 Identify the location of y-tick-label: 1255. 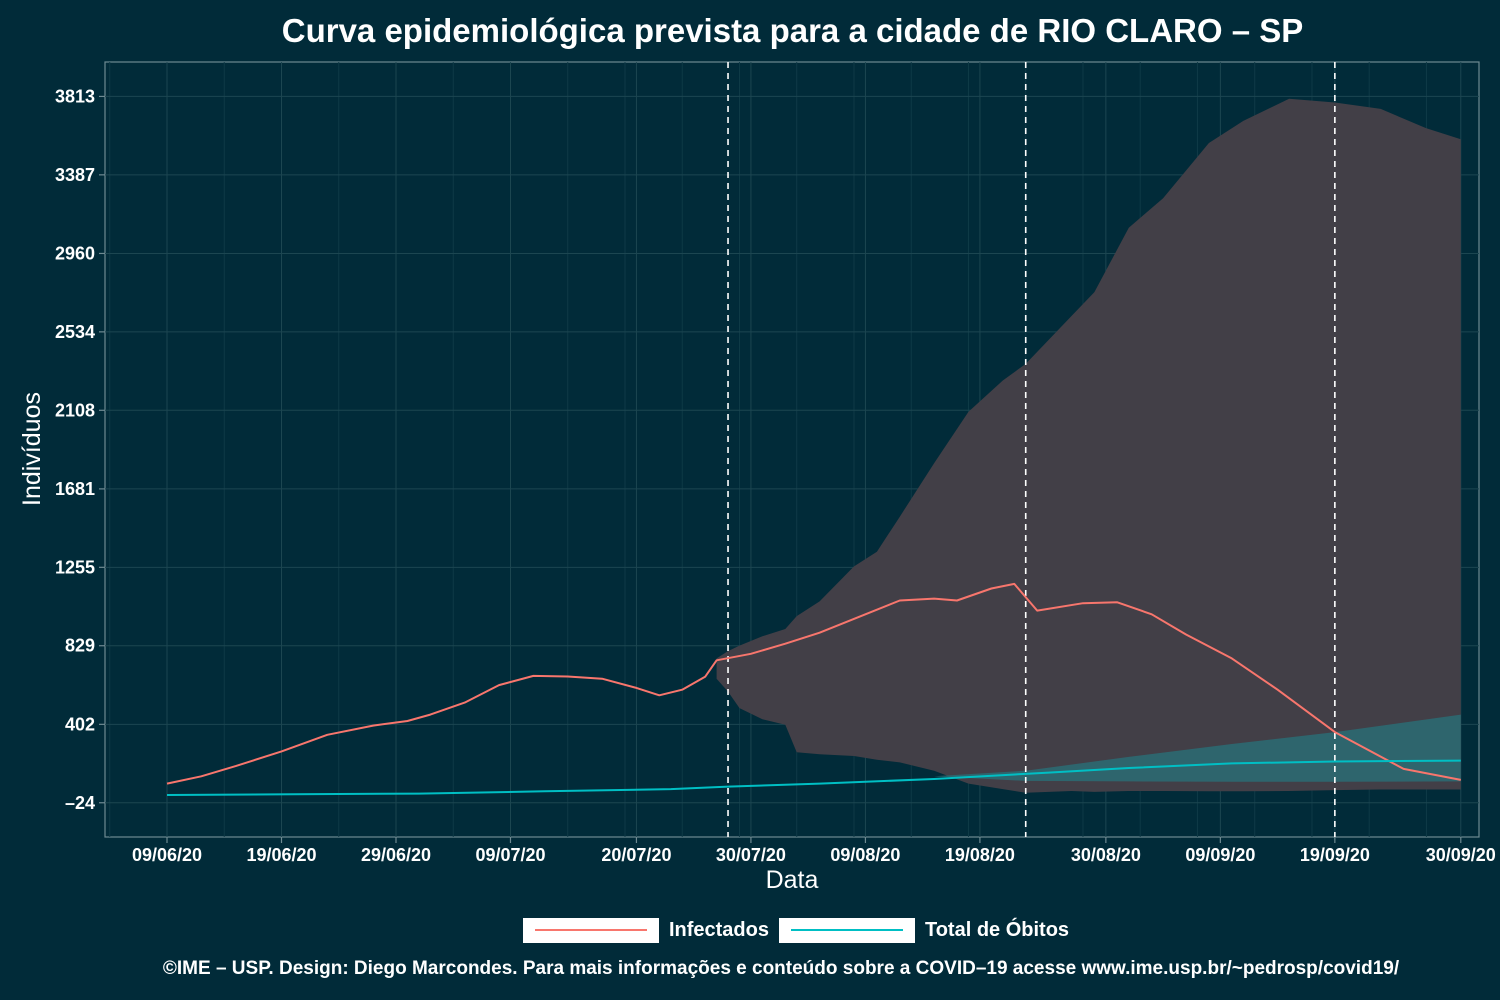
(75, 567).